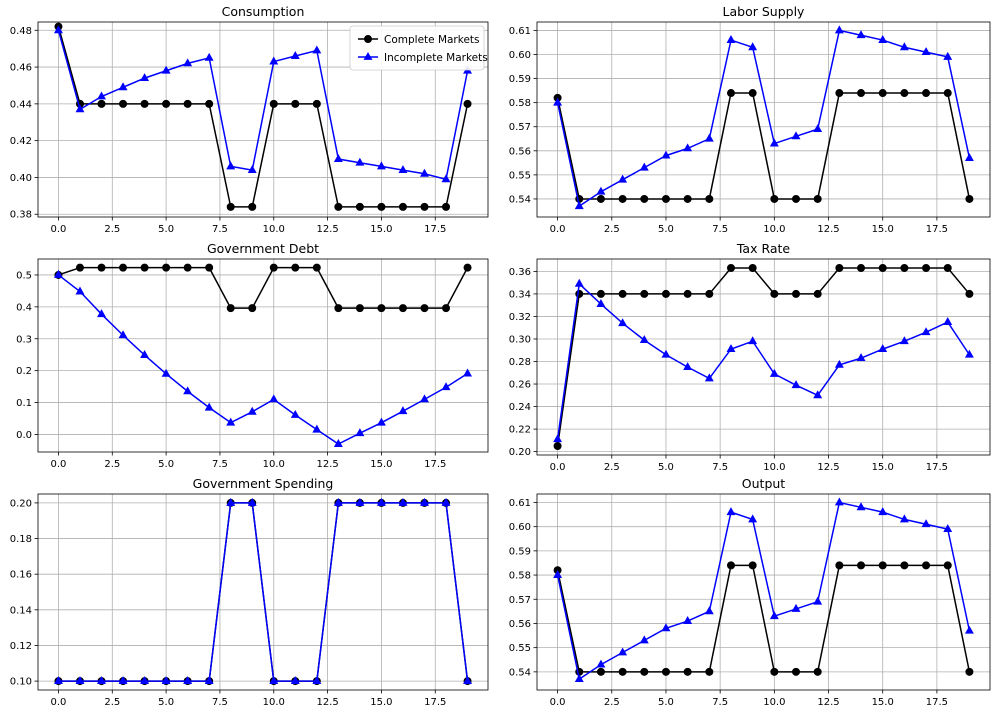 The image size is (1000, 712). I want to click on legend-label: Complete Markets, so click(432, 40).